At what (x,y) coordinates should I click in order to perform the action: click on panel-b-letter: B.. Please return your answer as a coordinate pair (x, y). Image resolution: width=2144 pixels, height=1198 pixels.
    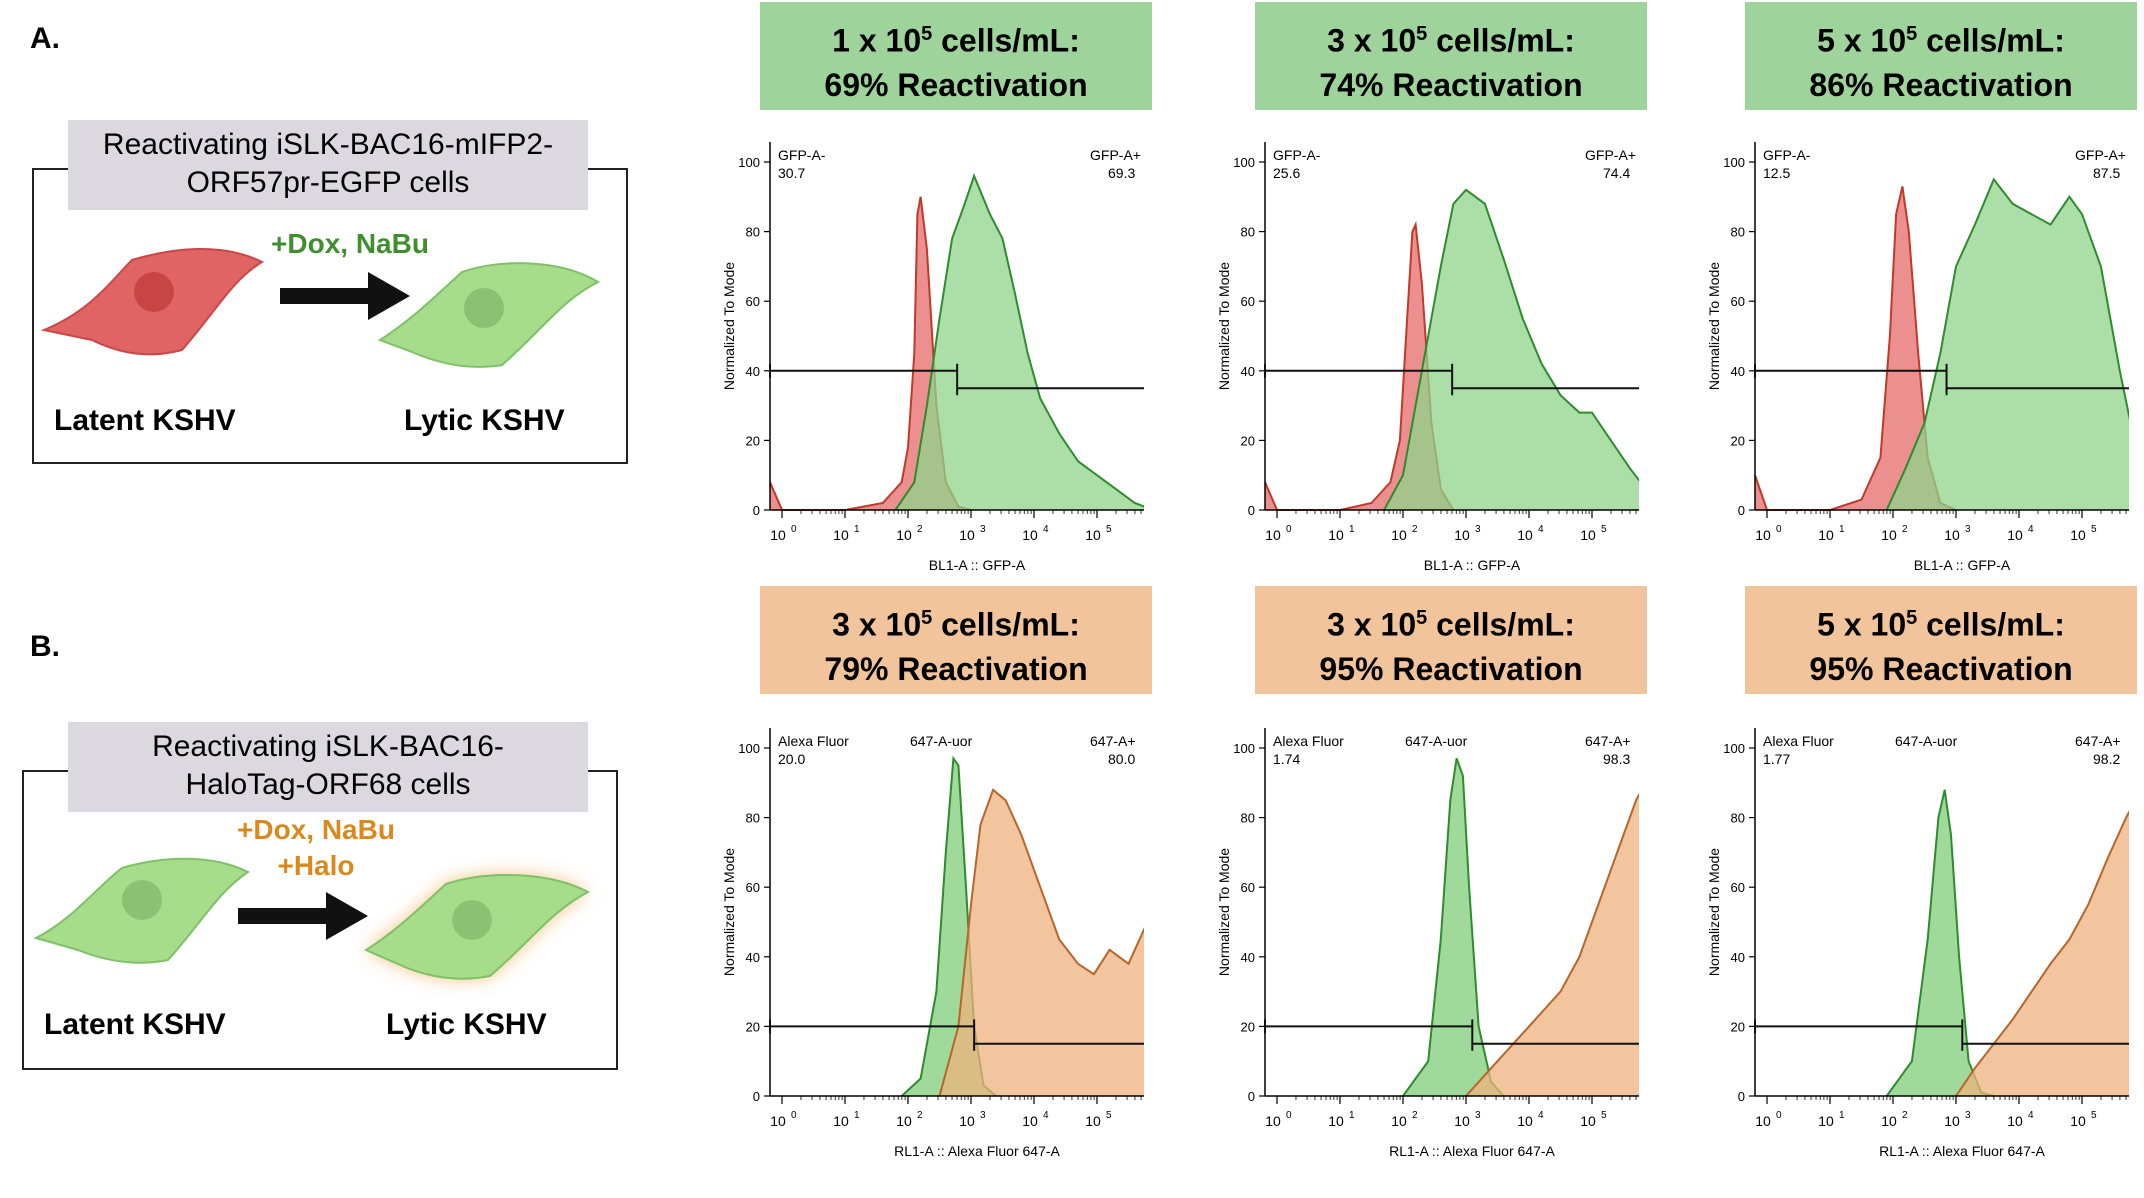
    Looking at the image, I should click on (45, 646).